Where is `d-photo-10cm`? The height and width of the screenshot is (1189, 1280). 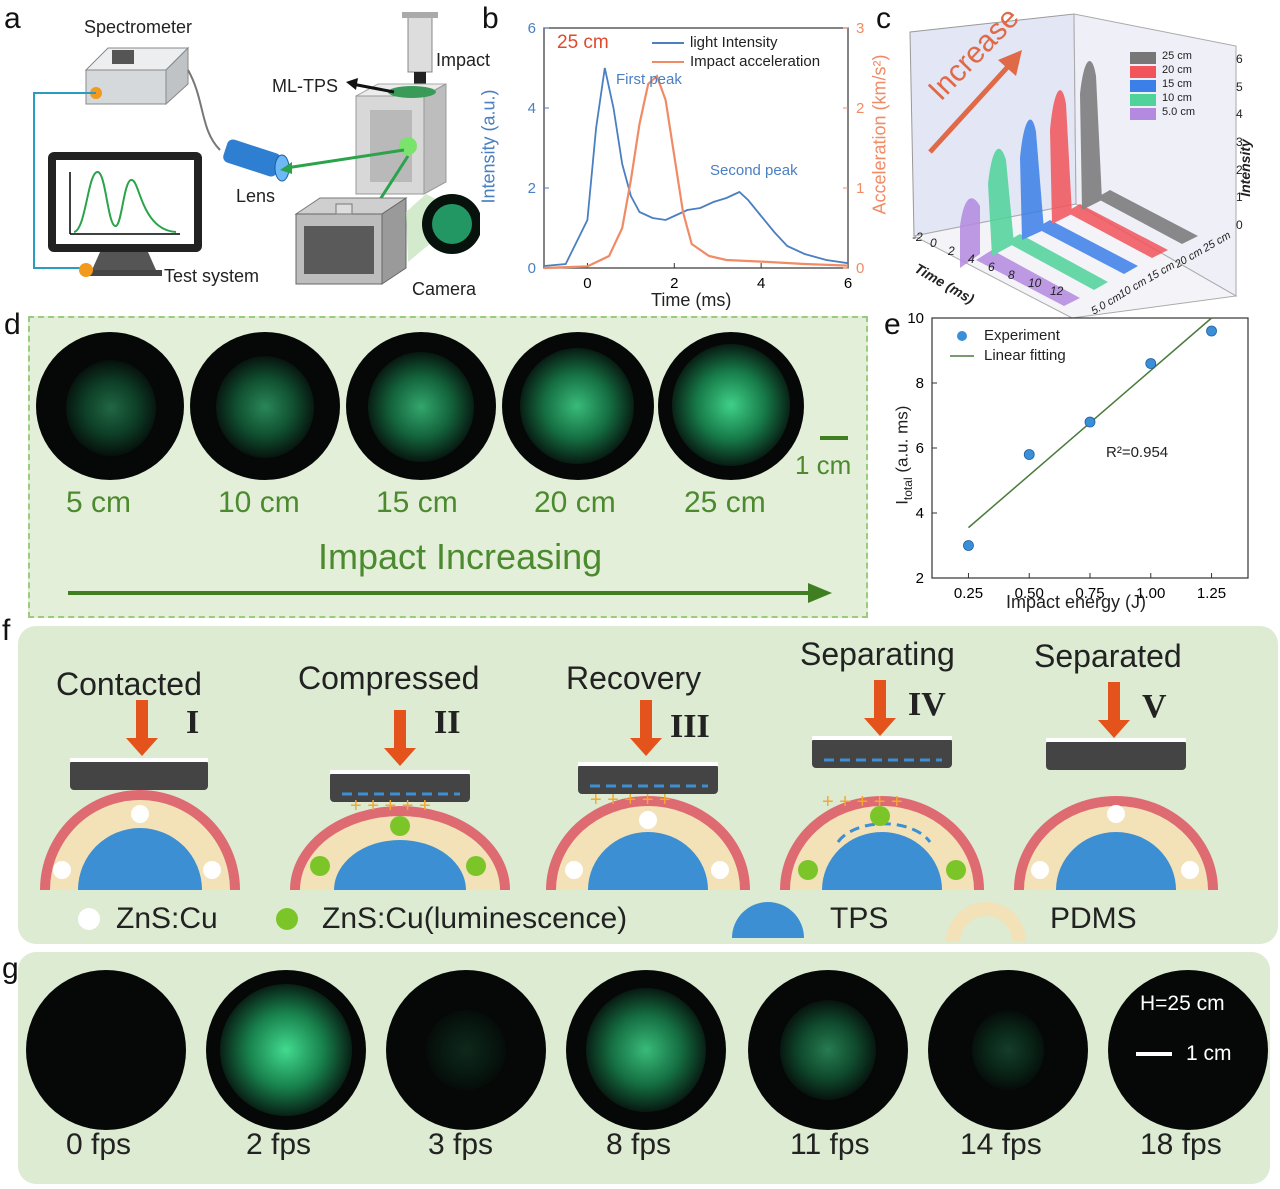 d-photo-10cm is located at coordinates (265, 406).